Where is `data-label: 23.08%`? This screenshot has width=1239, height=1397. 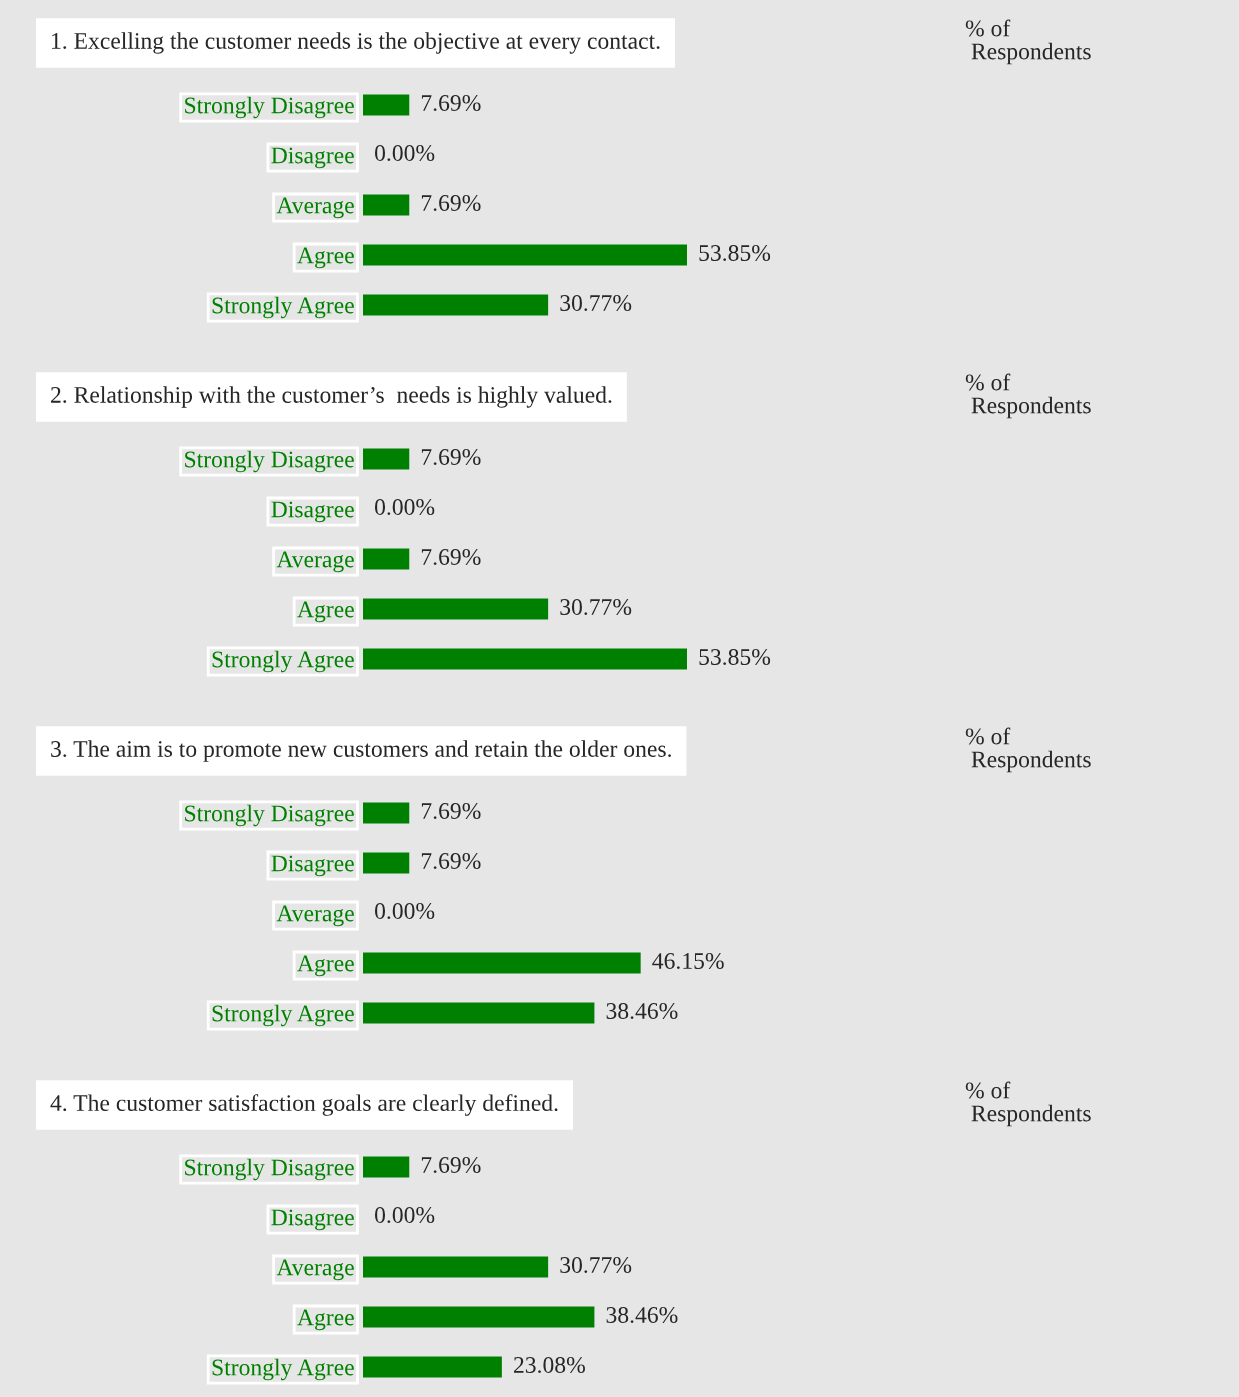 data-label: 23.08% is located at coordinates (549, 1365).